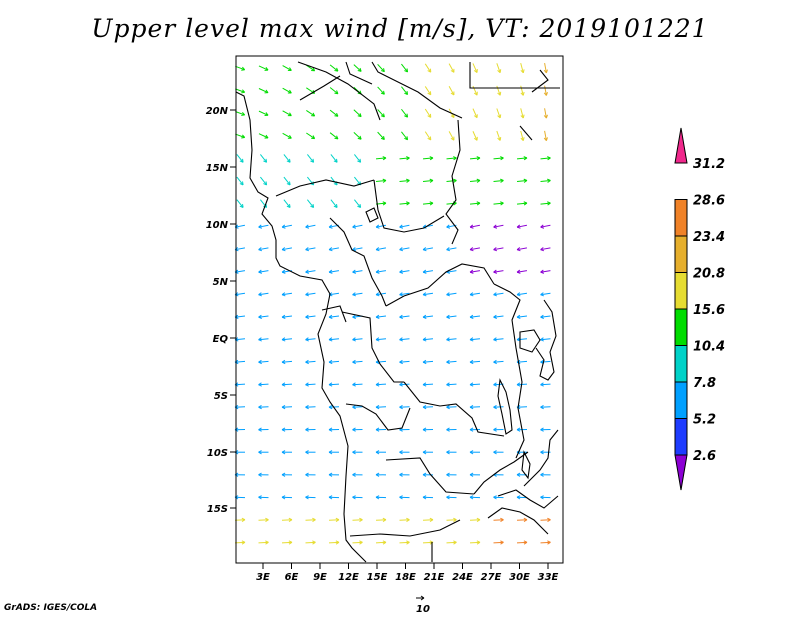 The image size is (800, 618). I want to click on colorbar-segment, so click(681, 218).